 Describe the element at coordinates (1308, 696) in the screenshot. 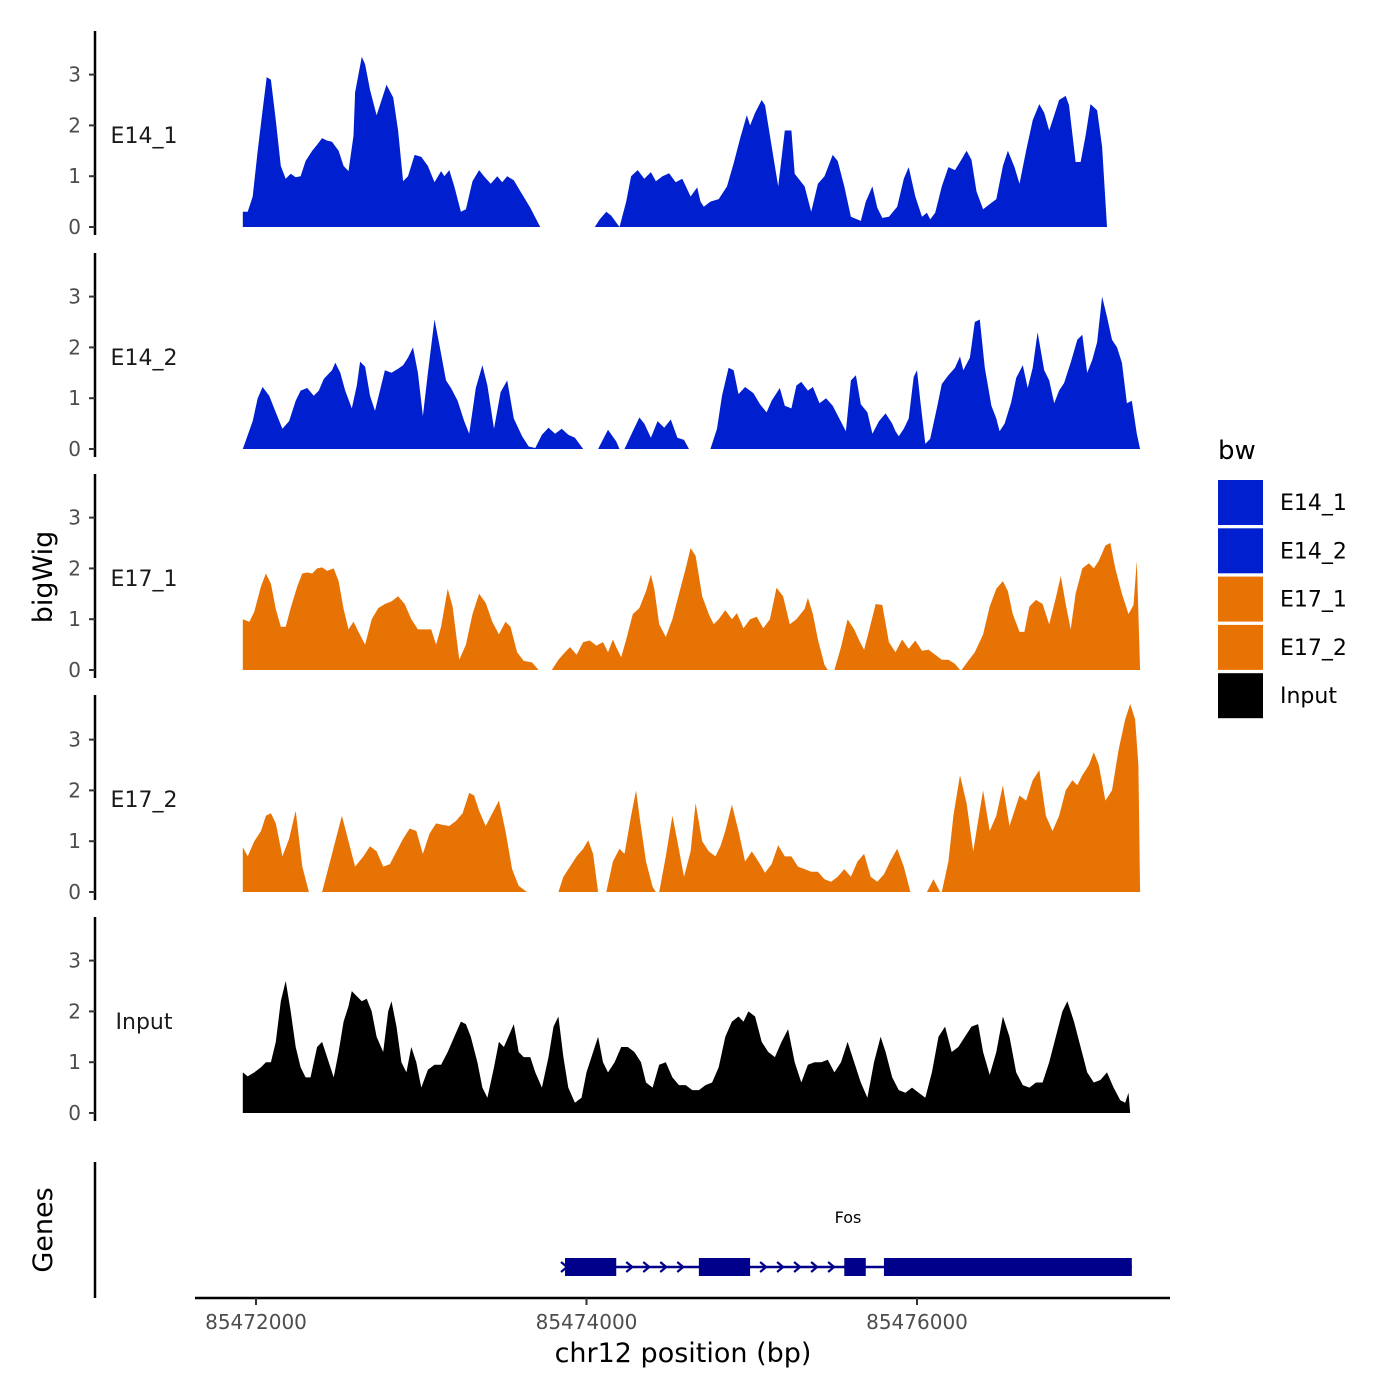

I see `legend-label: Input` at that location.